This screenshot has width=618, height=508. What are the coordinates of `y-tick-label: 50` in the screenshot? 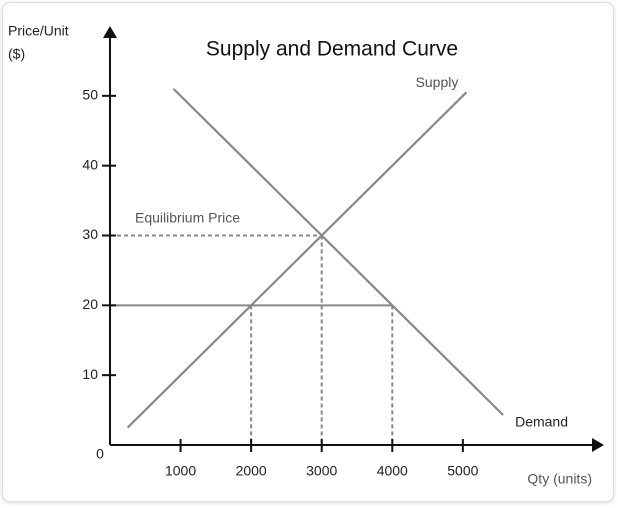 It's located at (90, 95).